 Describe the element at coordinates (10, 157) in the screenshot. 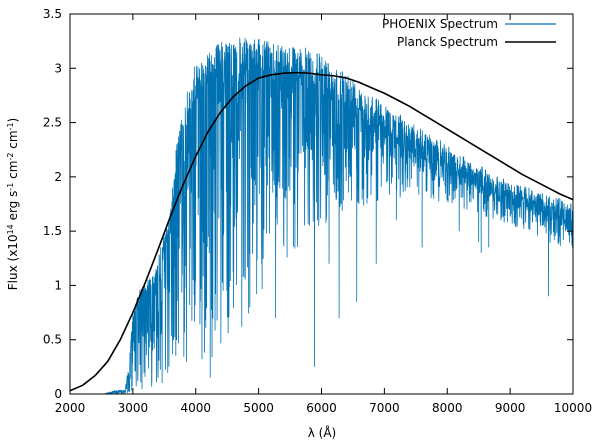

I see `y-axis-label-exp3: -2` at that location.